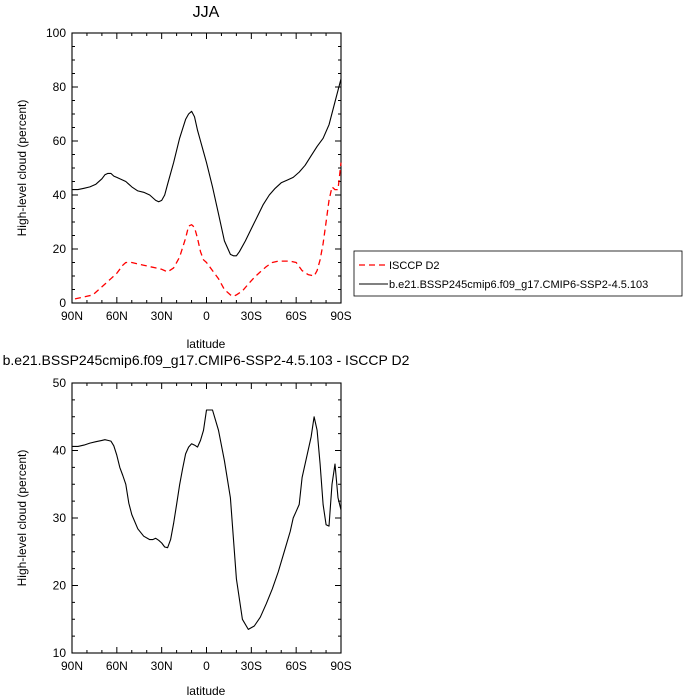 This screenshot has width=700, height=700. Describe the element at coordinates (60, 141) in the screenshot. I see `top-chart-y-tick-label: 60` at that location.